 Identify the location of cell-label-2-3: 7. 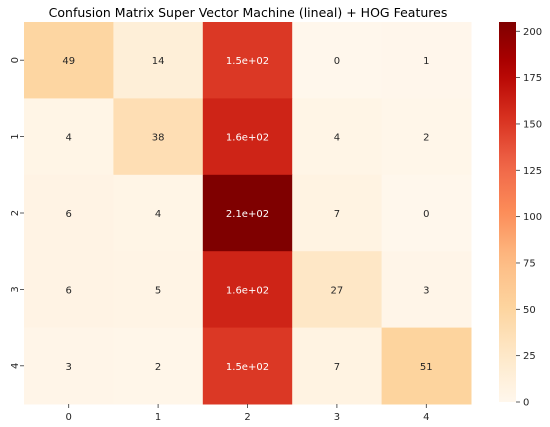
(337, 214).